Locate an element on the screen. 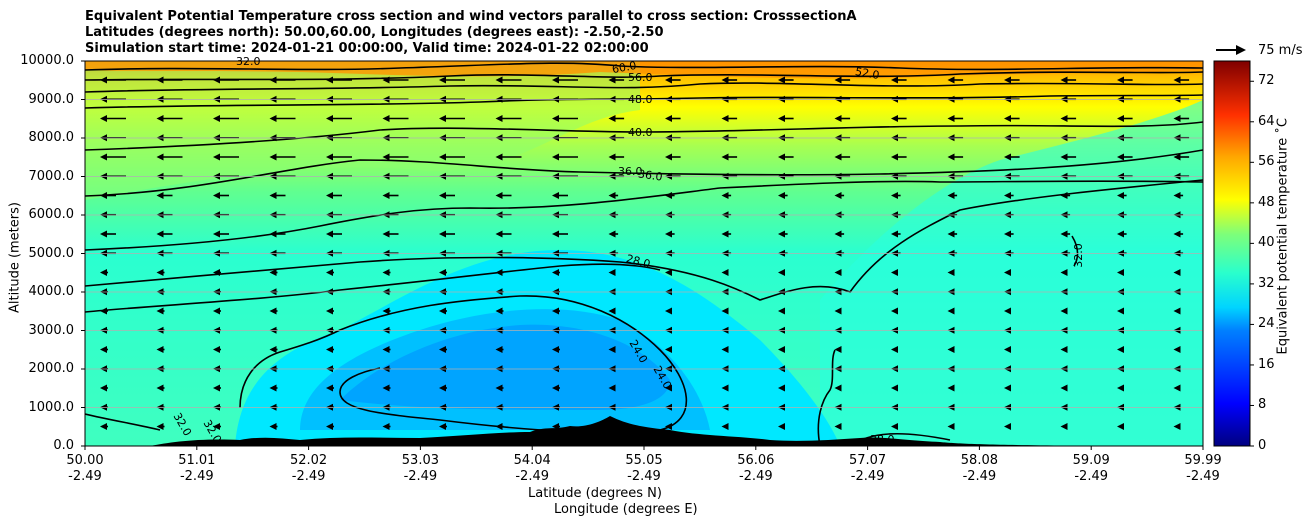 The width and height of the screenshot is (1308, 526). y-tick-label: 6000.0 is located at coordinates (51, 214).